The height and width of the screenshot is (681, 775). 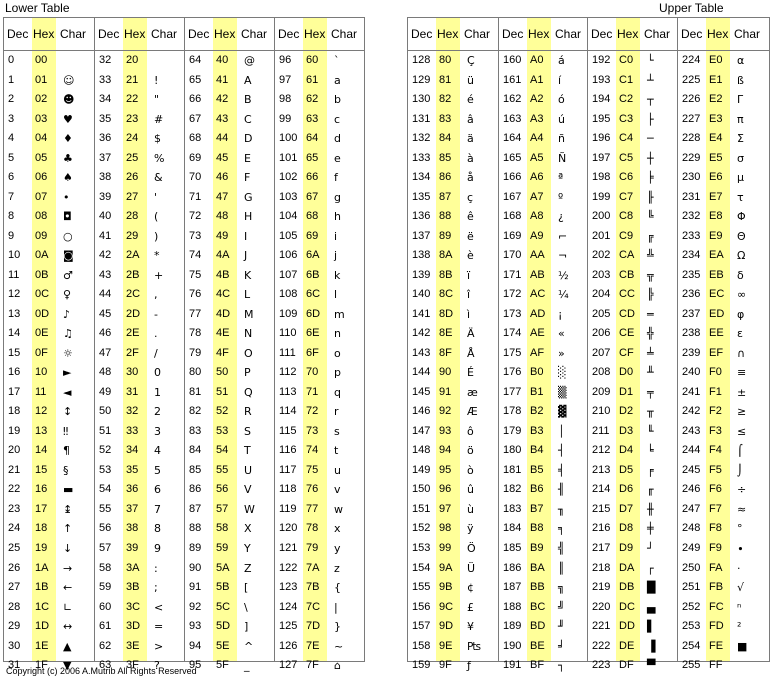 What do you see at coordinates (723, 295) in the screenshot?
I see `table-row: 236 EC ∞` at bounding box center [723, 295].